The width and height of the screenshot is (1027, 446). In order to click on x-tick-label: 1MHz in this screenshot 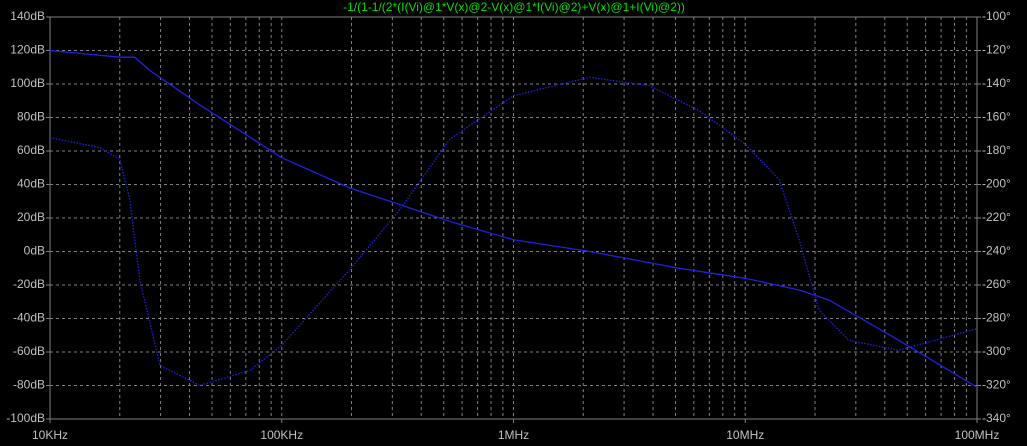, I will do `click(513, 435)`.